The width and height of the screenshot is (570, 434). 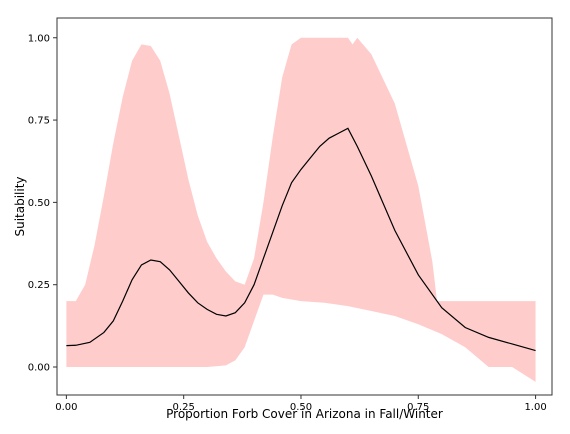 I want to click on y-tick-label: 0.25, so click(x=39, y=285).